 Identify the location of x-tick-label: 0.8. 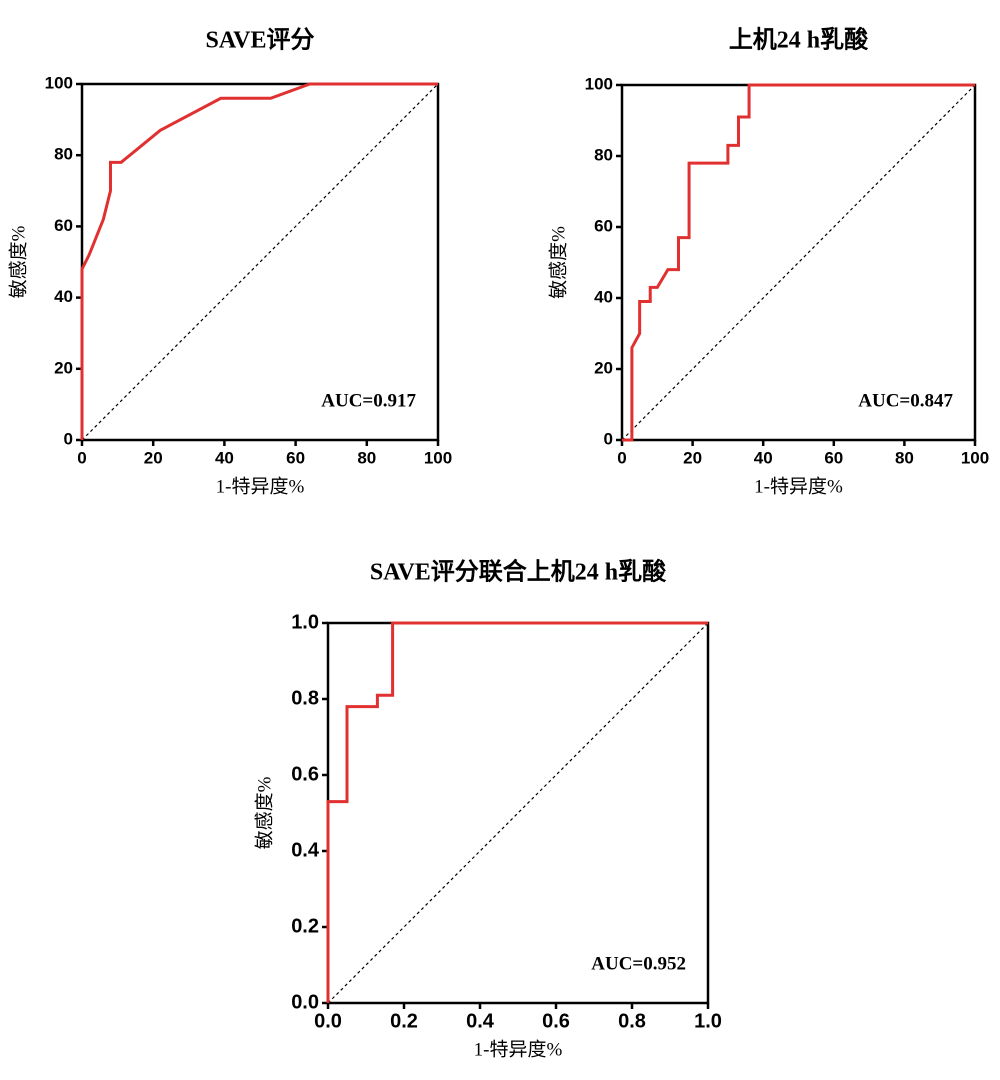
(632, 1021).